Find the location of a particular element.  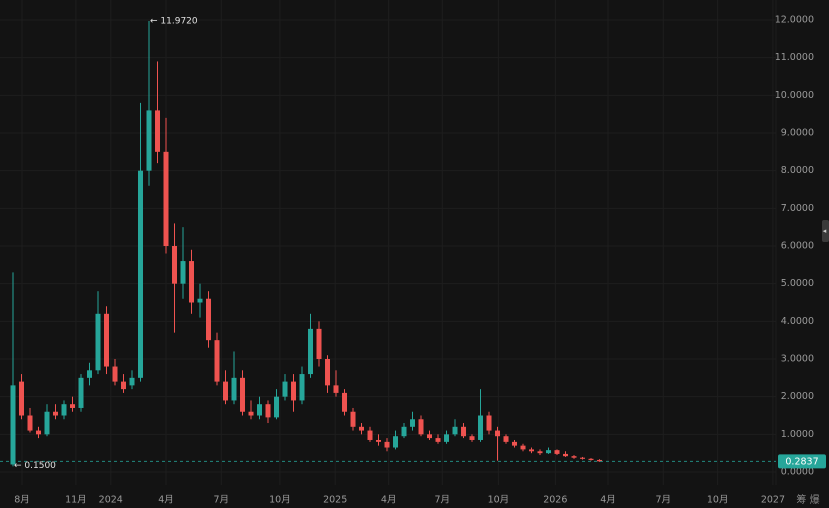

x-tick-label: 2024 is located at coordinates (111, 500).